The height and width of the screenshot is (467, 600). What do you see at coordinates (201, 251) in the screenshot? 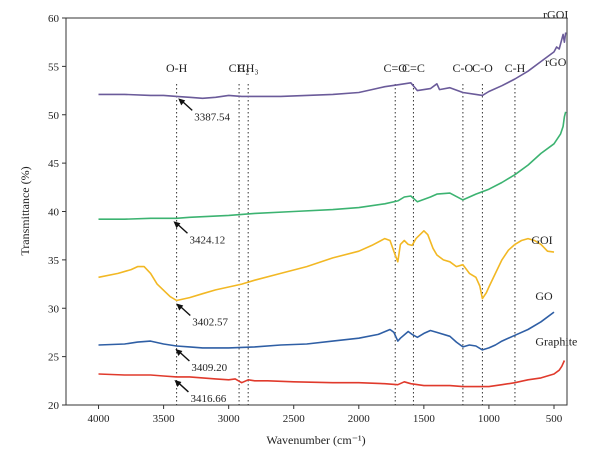
I see `annotations-layer: 3387.54 3424.12 3402.57 3409.20 3416.66` at bounding box center [201, 251].